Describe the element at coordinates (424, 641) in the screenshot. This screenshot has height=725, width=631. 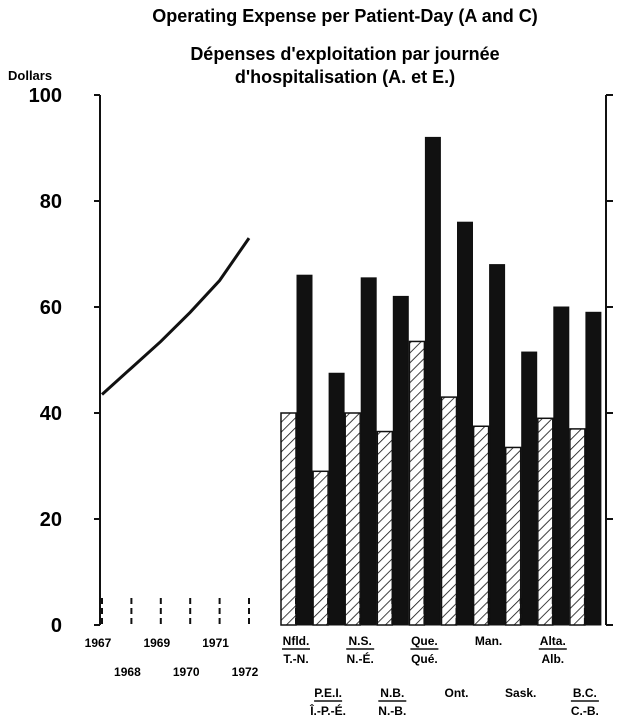
I see `category-label-top: Que.` at that location.